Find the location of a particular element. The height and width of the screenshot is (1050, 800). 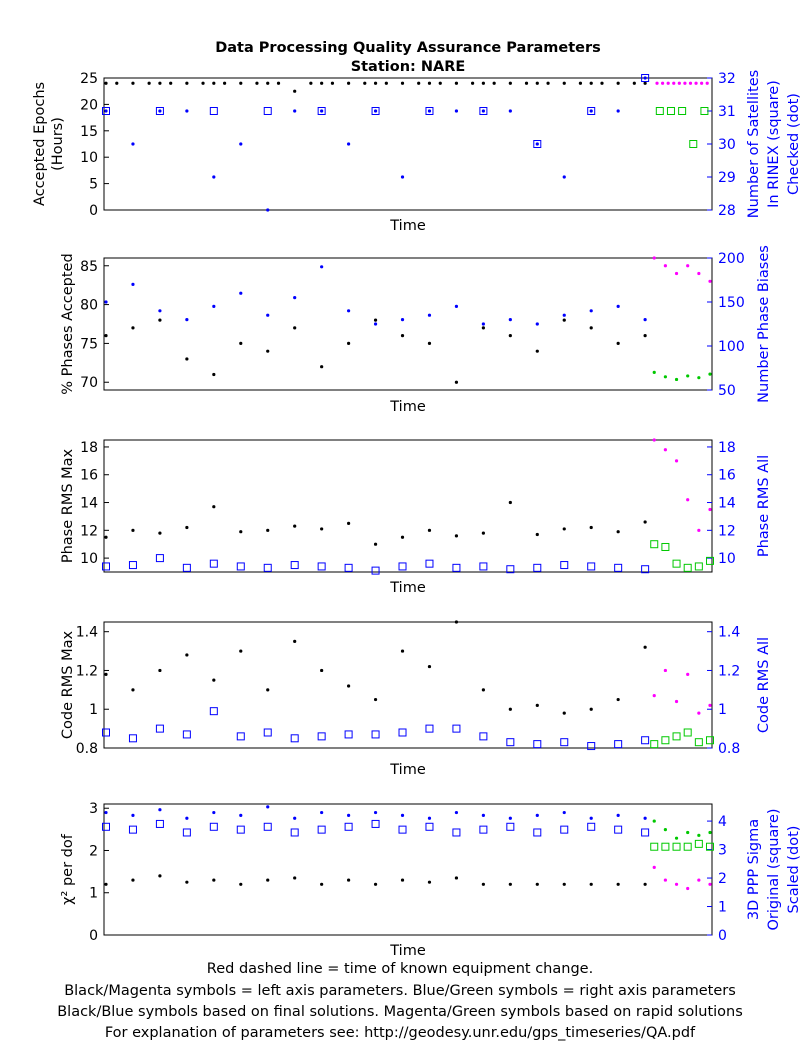

left-tick-label: 5 is located at coordinates (93, 185).